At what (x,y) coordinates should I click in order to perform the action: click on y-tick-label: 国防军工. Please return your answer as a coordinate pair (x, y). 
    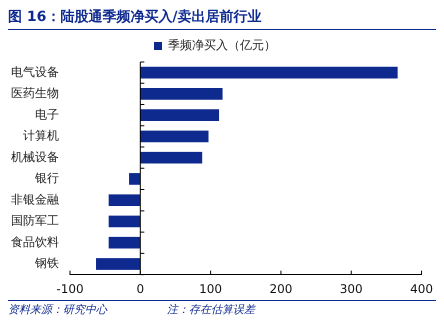
    Looking at the image, I should click on (35, 221).